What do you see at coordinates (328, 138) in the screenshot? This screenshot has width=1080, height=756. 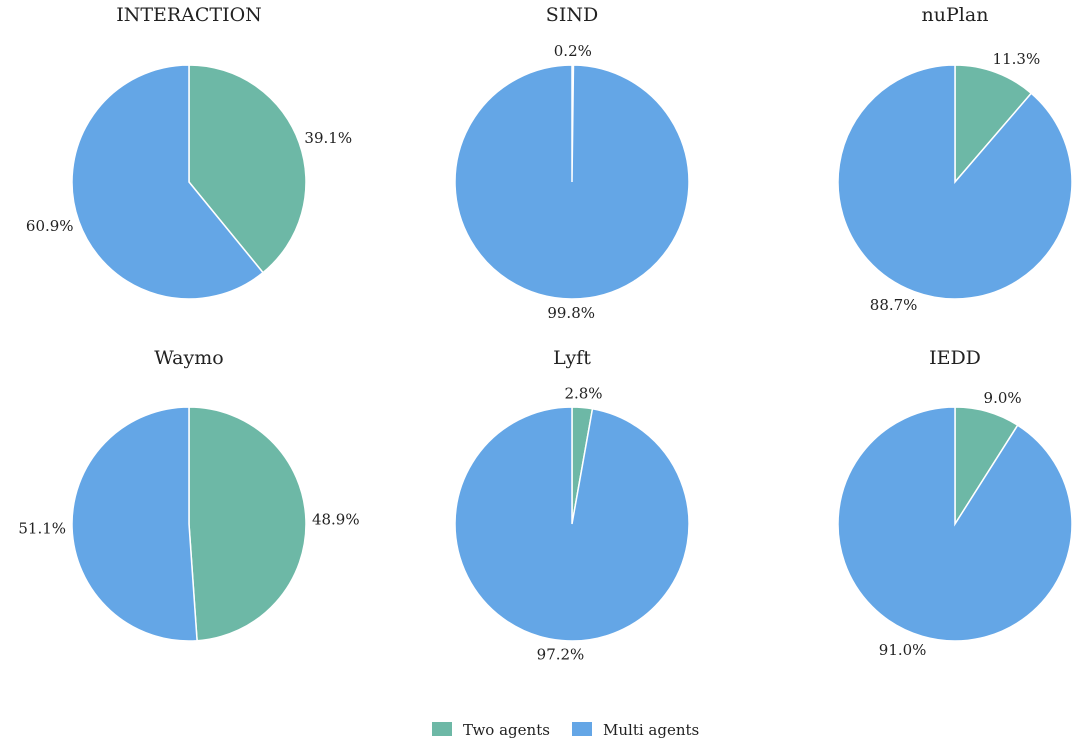 I see `pie-percent-label: 39.1%` at bounding box center [328, 138].